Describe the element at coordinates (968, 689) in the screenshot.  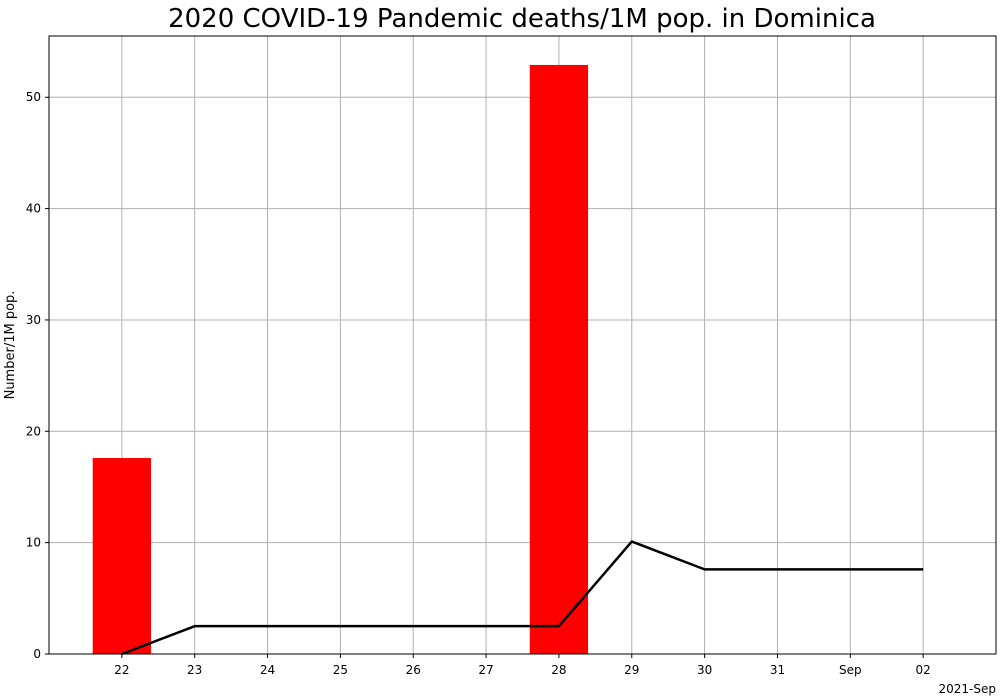
I see `x-axis-corner-label: 2021-Sep` at that location.